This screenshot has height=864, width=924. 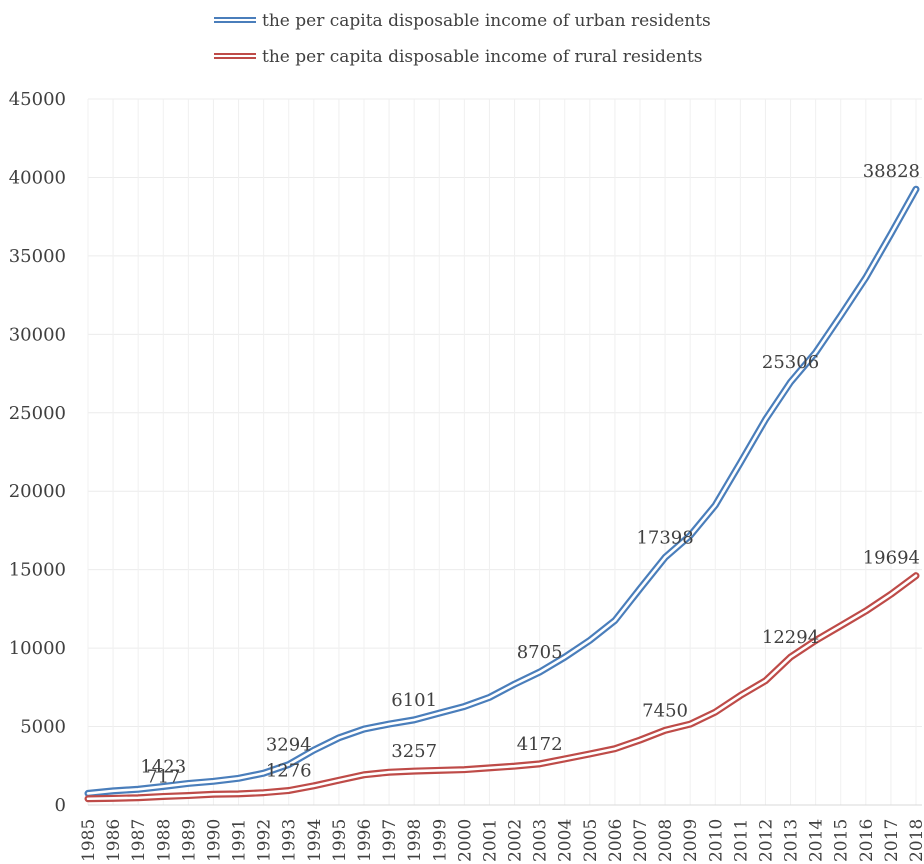 I want to click on y-tick-label: 30000, so click(x=37, y=334).